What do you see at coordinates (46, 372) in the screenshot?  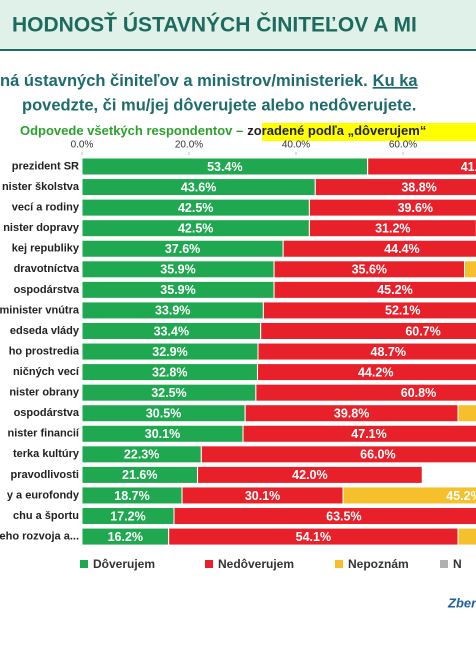 I see `category-label: ničných vecí` at bounding box center [46, 372].